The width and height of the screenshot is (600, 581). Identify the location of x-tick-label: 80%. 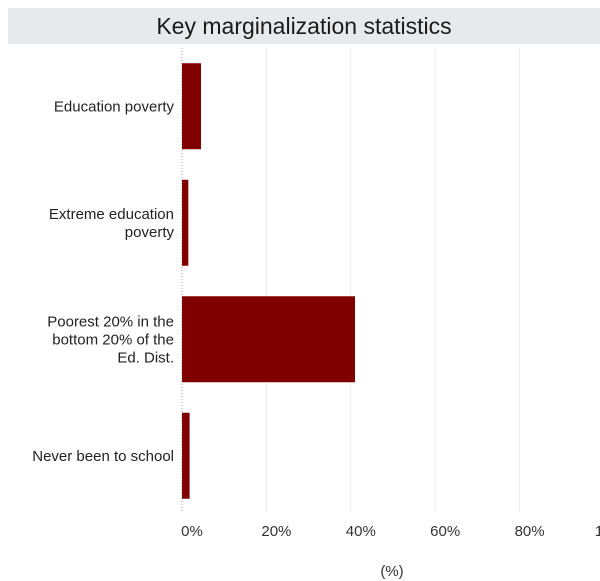
(530, 531).